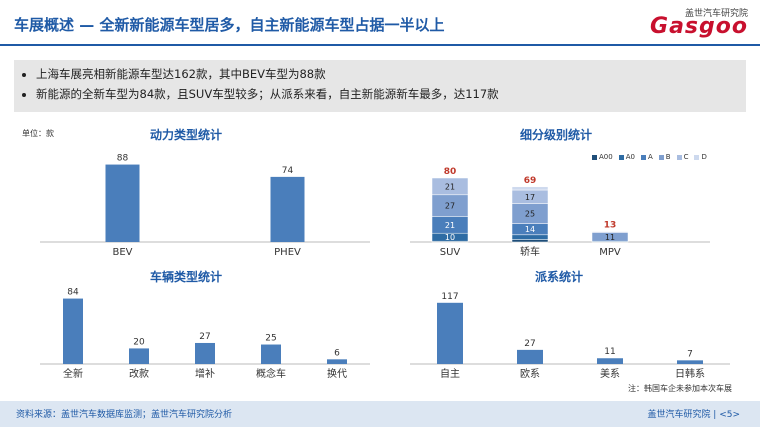  Describe the element at coordinates (602, 157) in the screenshot. I see `legend-item: A00` at that location.